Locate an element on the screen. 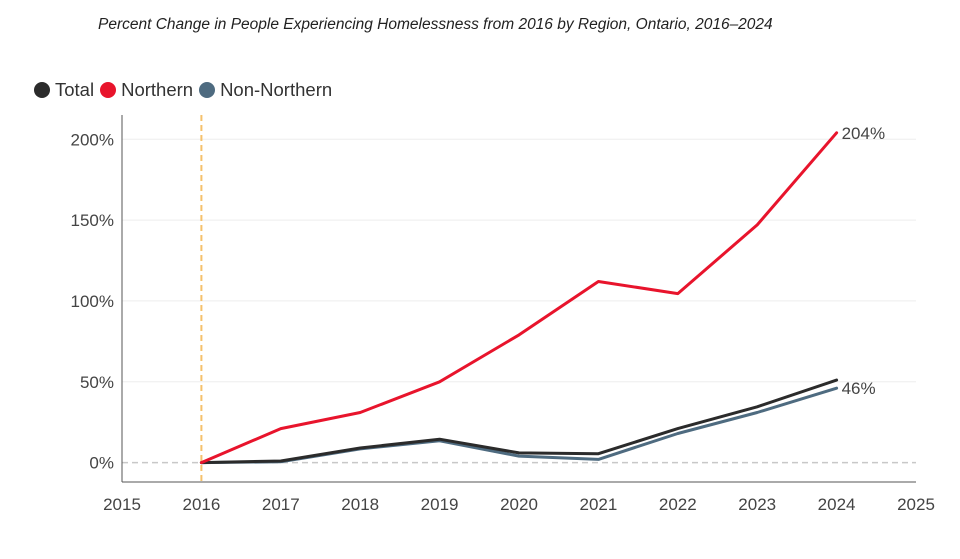 The width and height of the screenshot is (960, 559). end-label-northern: 204% is located at coordinates (863, 133).